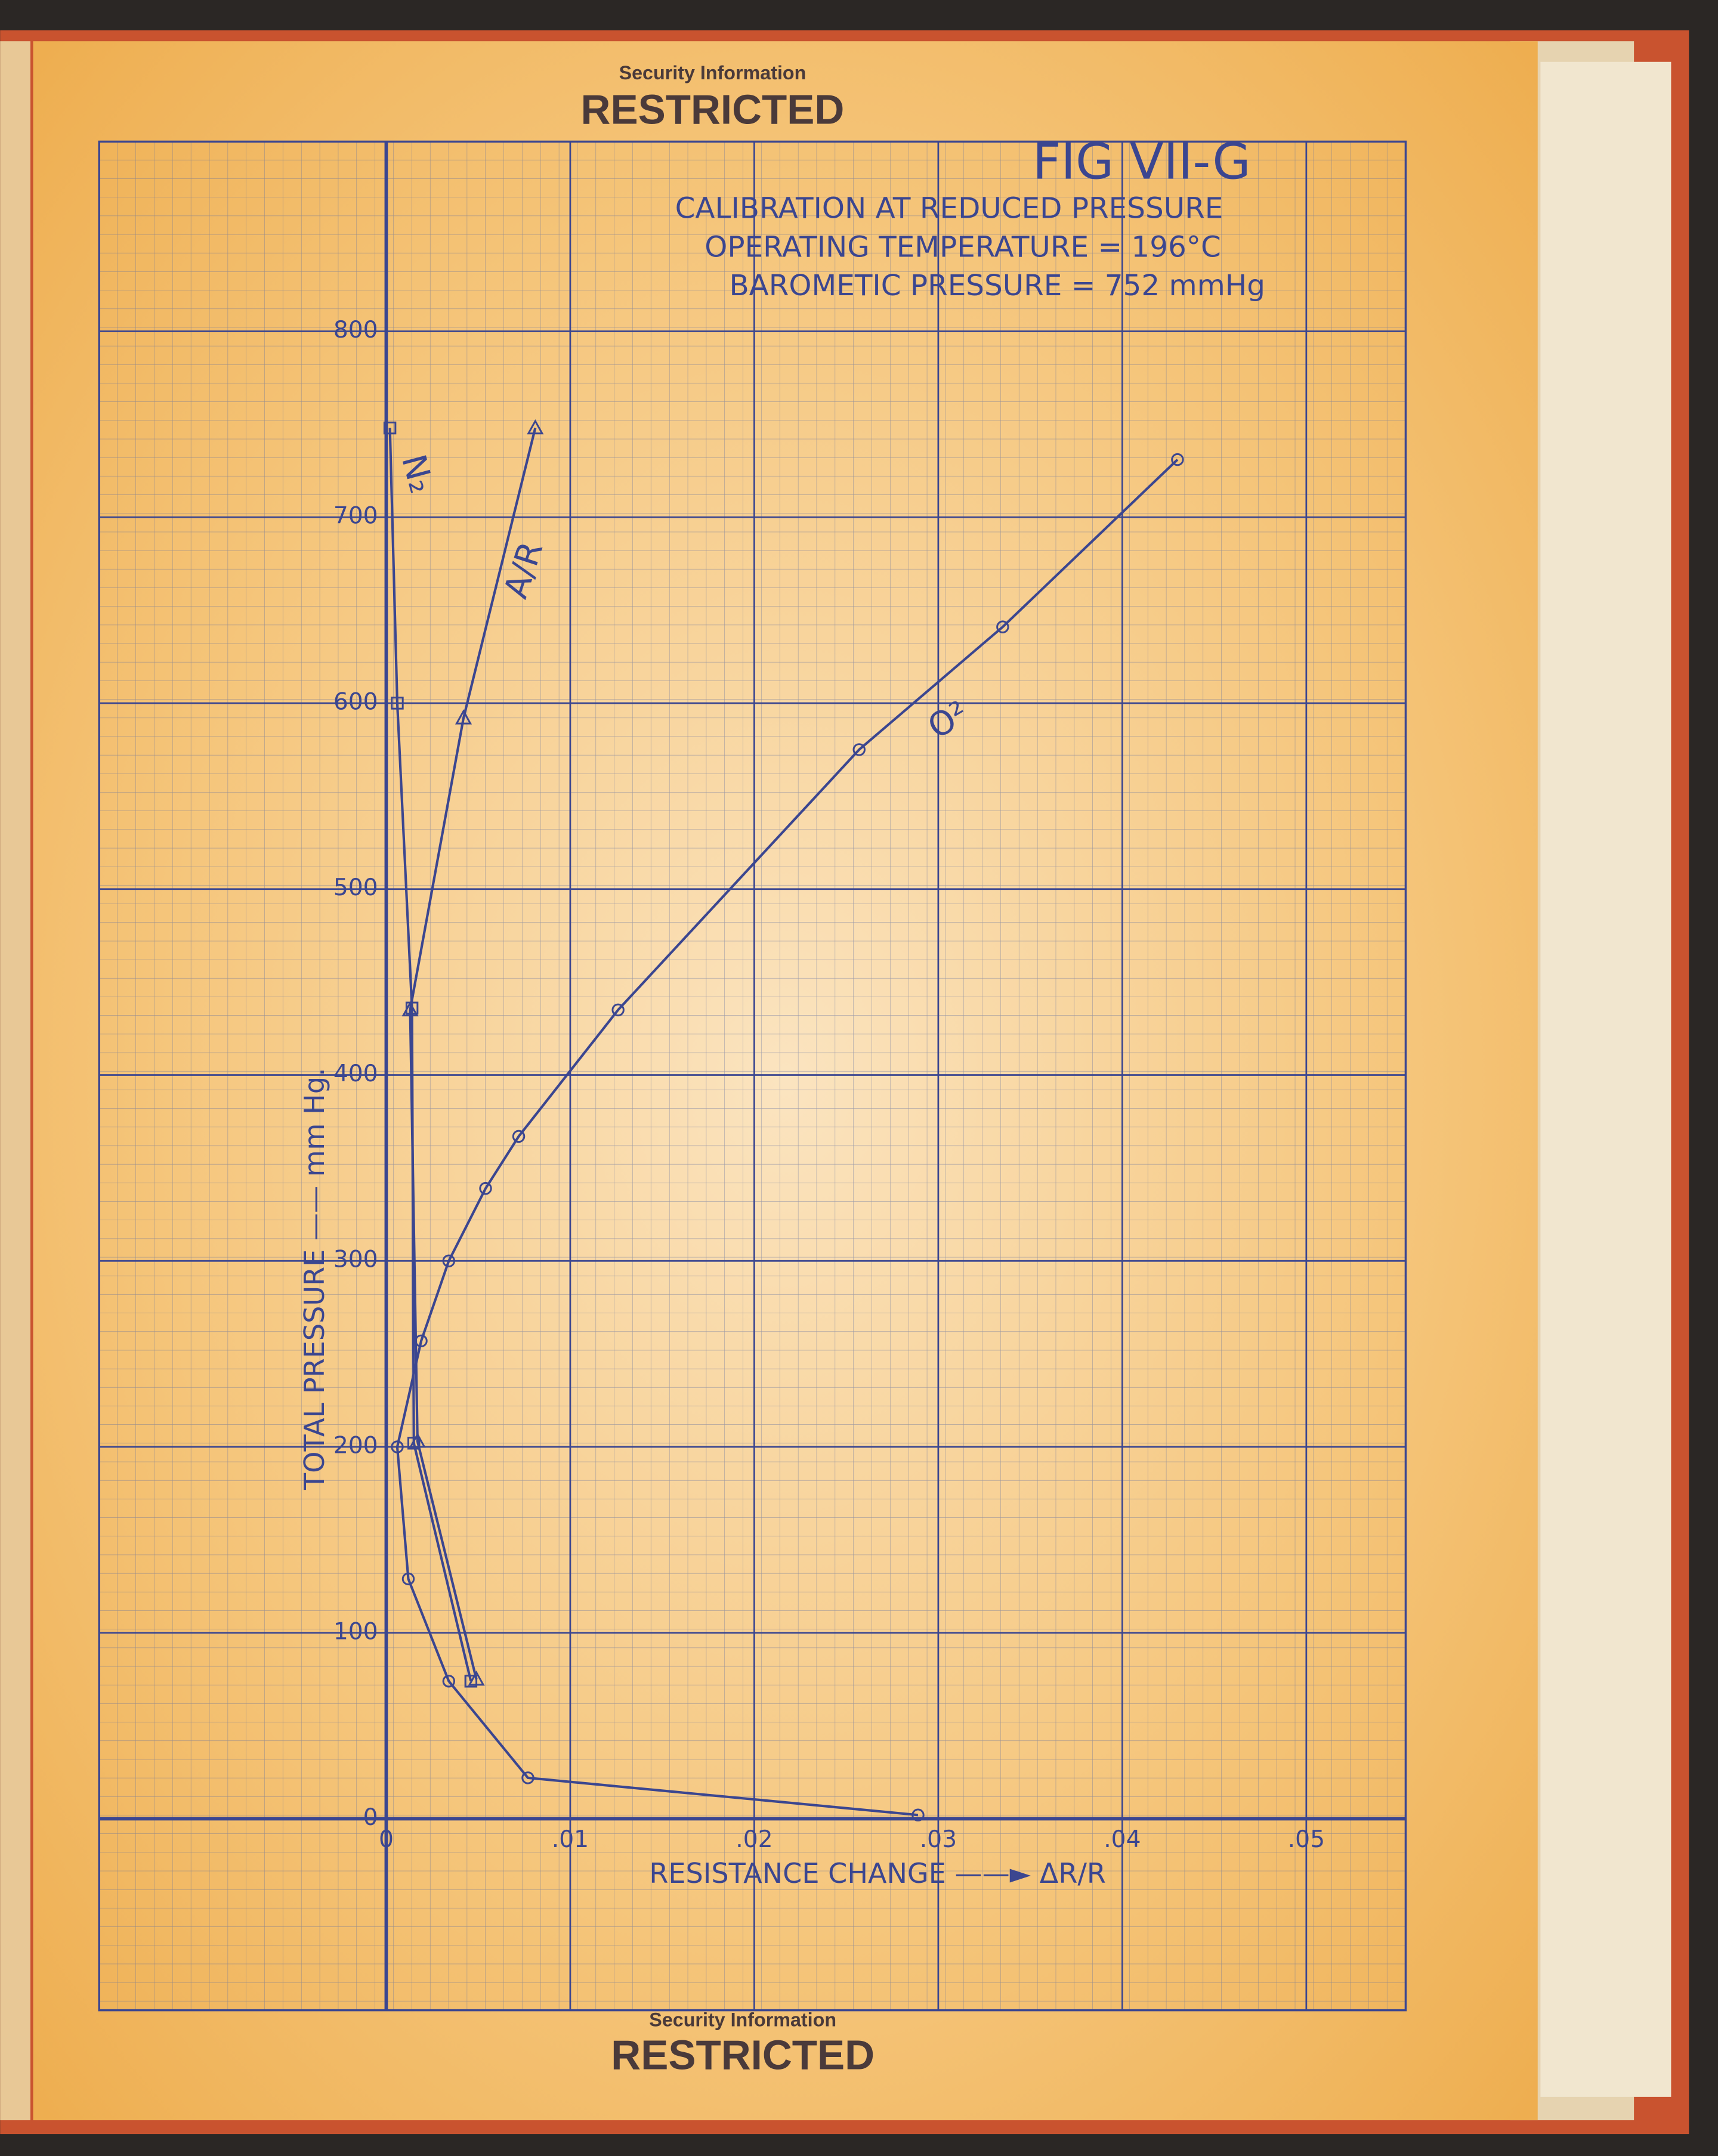  Describe the element at coordinates (754, 1840) in the screenshot. I see `x-tick-label: .02` at that location.